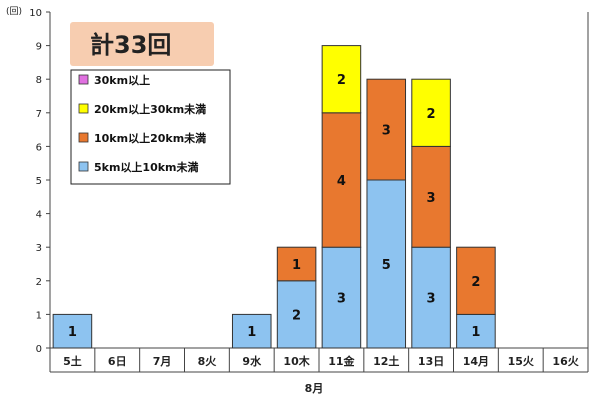  Describe the element at coordinates (162, 361) in the screenshot. I see `x-tick-label: 7月` at that location.